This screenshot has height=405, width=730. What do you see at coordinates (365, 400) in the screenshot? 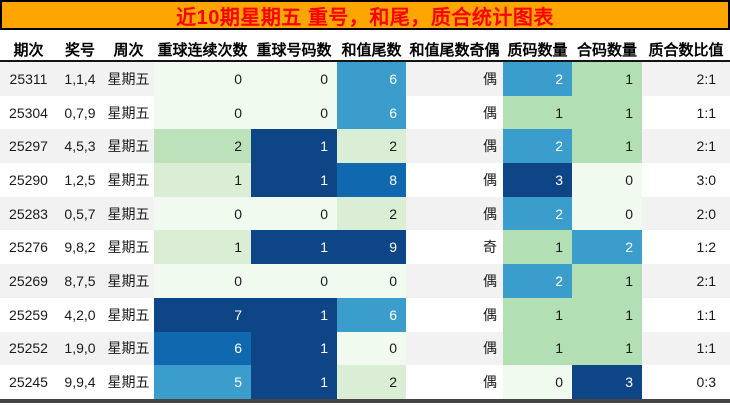
I see `table-bottom-border` at bounding box center [365, 400].